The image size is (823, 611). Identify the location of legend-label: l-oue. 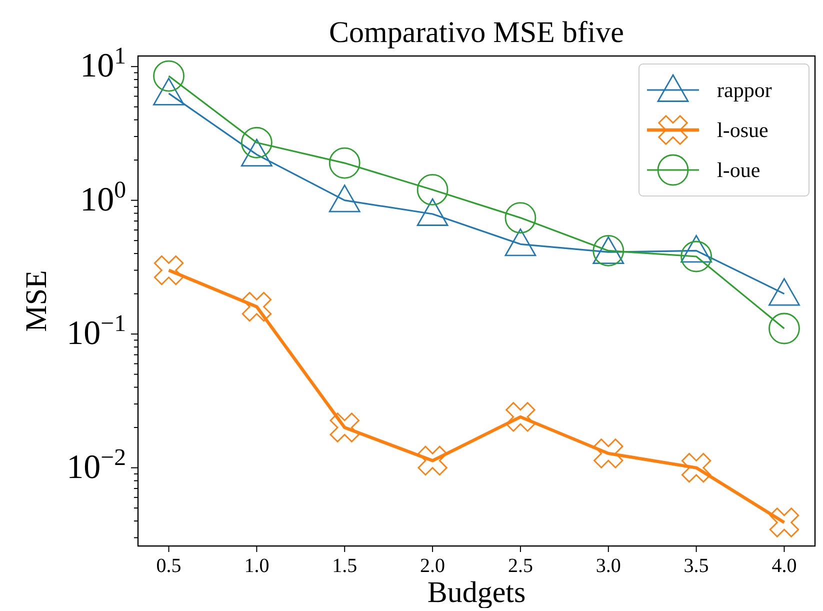
(738, 170).